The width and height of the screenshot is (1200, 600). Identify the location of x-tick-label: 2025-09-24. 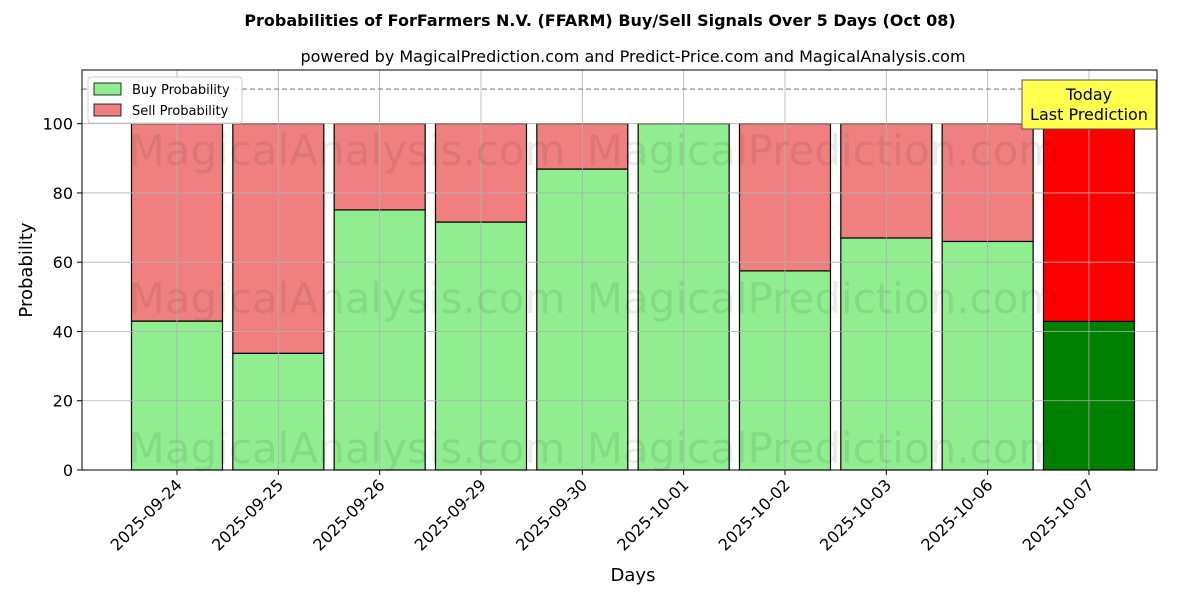
(146, 514).